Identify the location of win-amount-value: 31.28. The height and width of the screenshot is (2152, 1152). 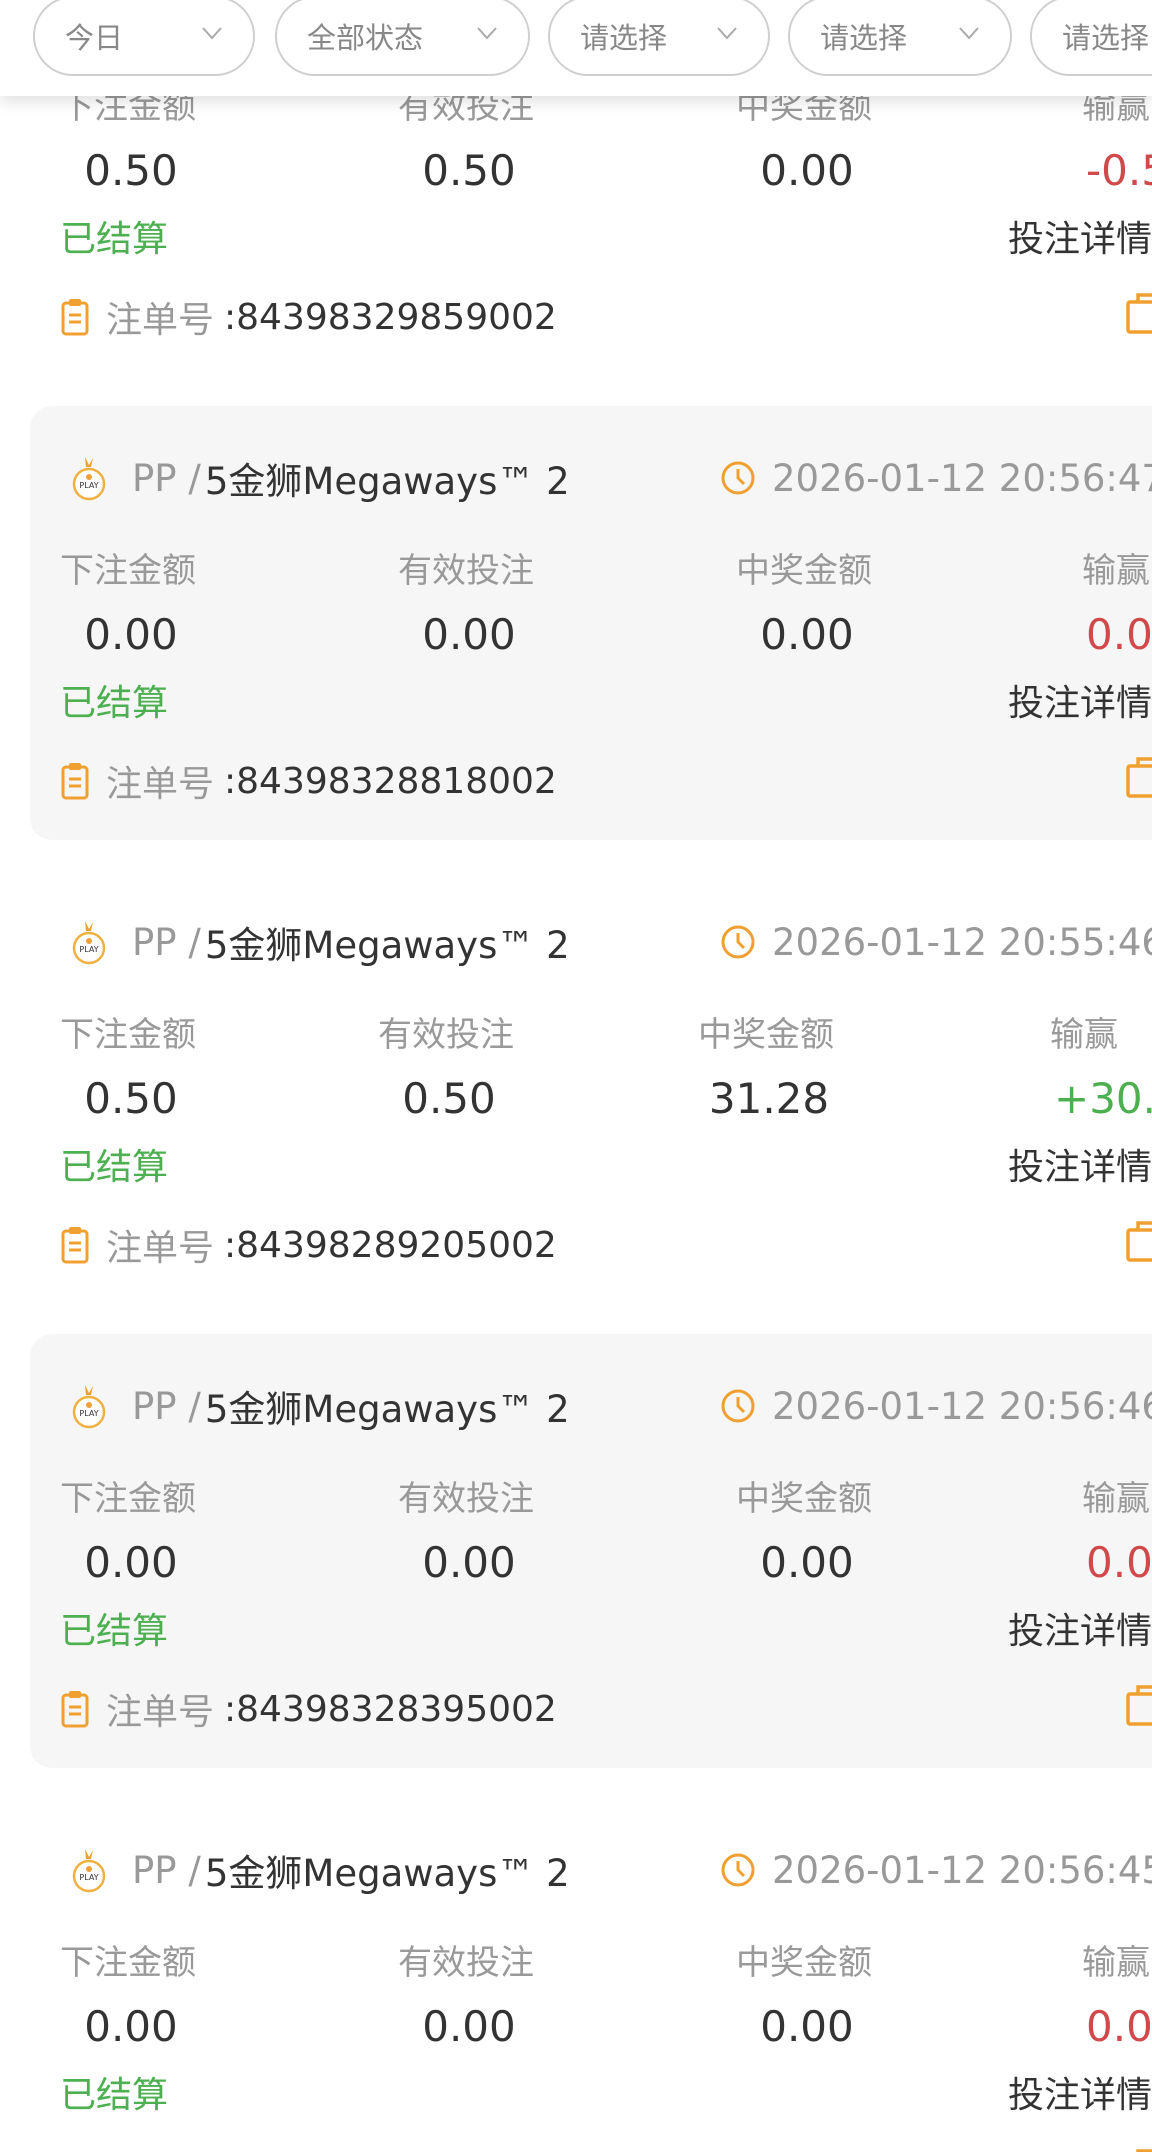
(769, 1098).